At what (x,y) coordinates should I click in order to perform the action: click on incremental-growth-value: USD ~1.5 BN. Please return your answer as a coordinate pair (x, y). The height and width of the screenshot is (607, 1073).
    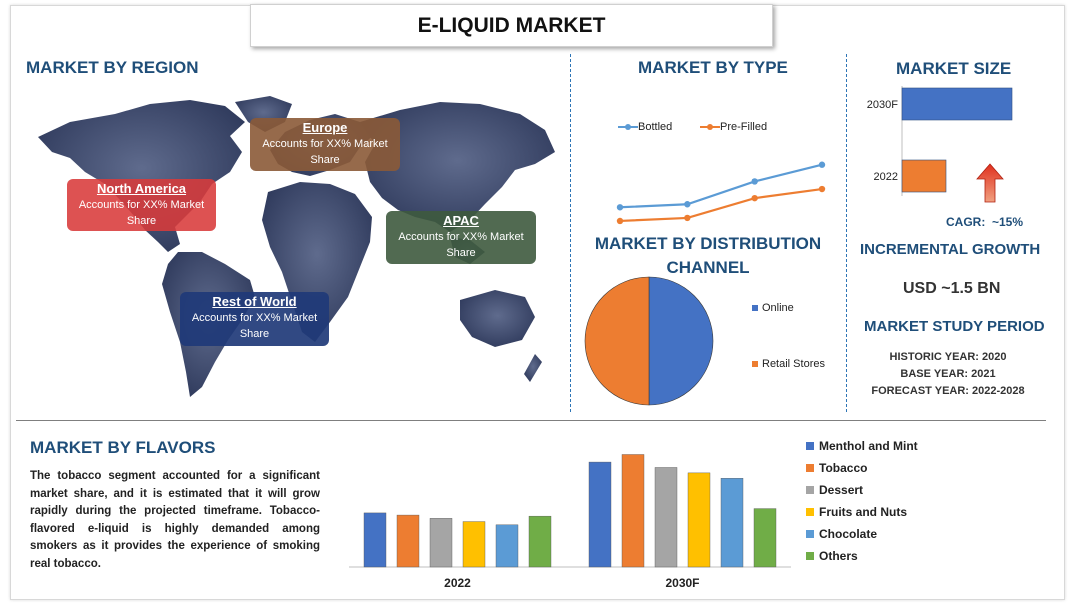
    Looking at the image, I should click on (952, 288).